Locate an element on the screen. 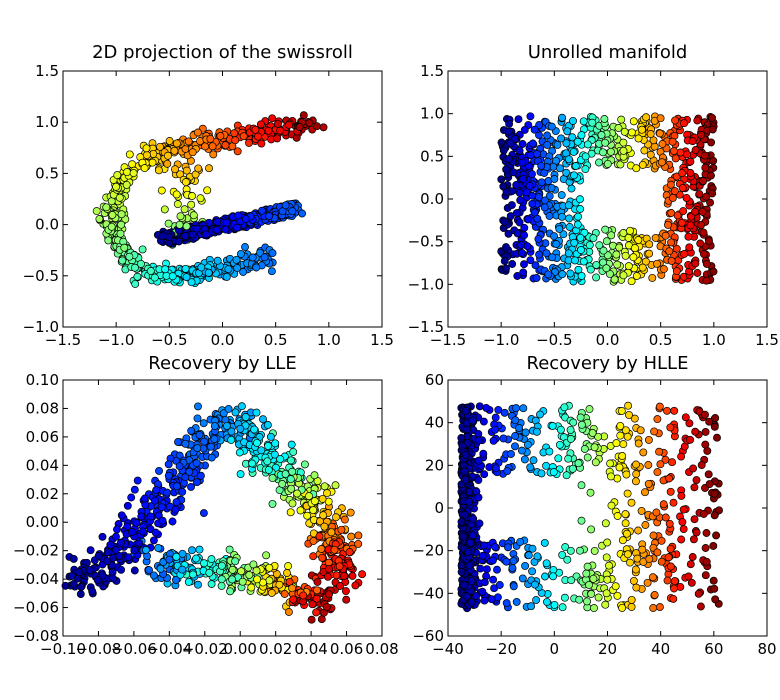 The image size is (780, 700). x-tick-label: −0.5 is located at coordinates (169, 340).